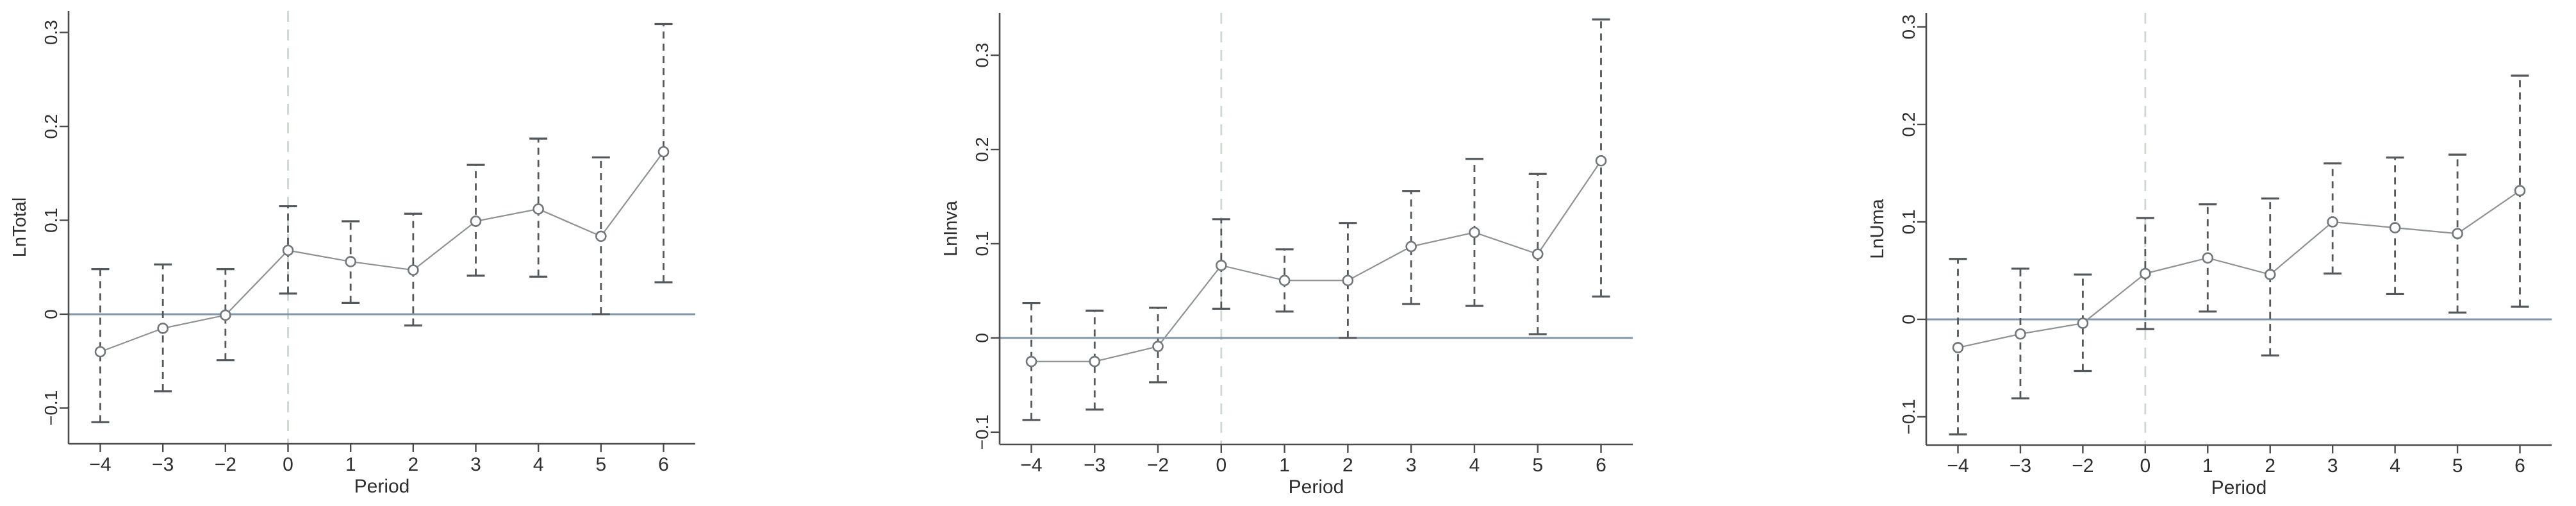 The width and height of the screenshot is (2576, 506). I want to click on y-axis-label: LnInva, so click(951, 229).